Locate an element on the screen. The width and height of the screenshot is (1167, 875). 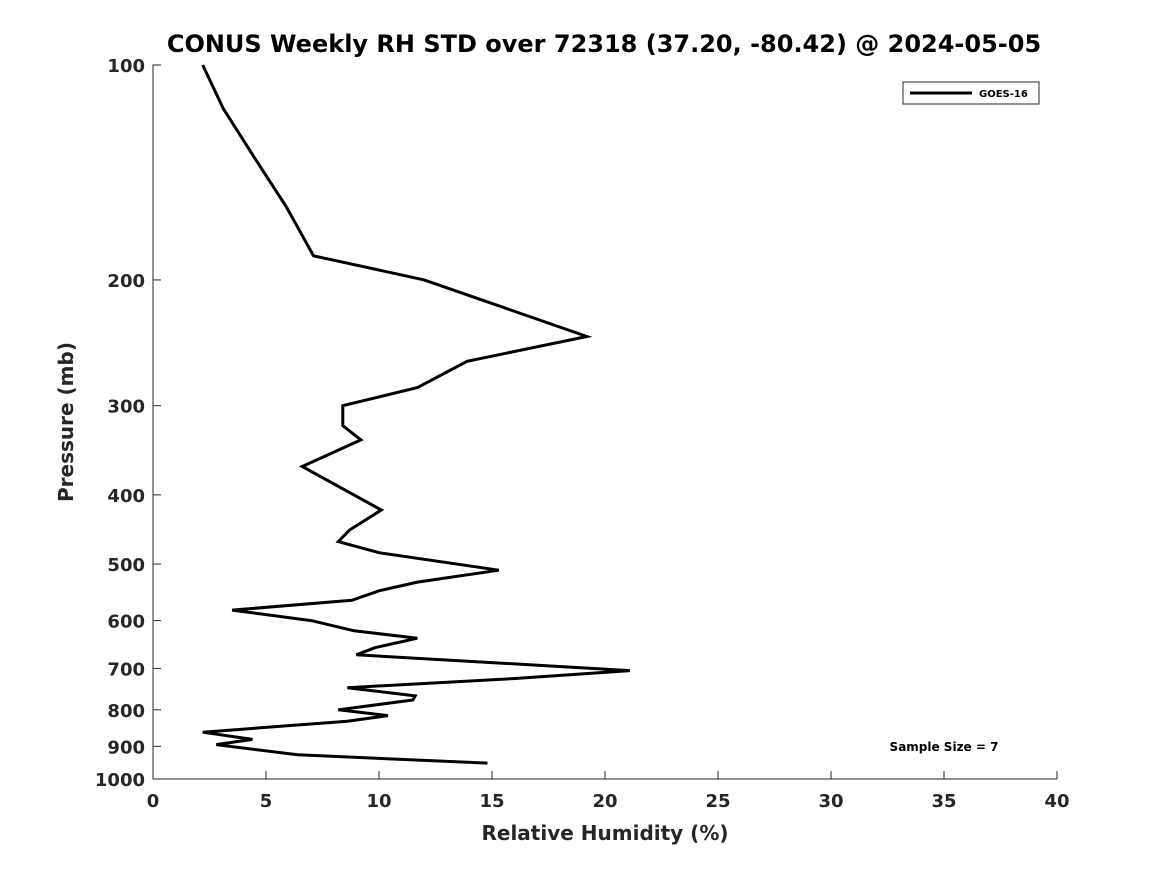
y-tick-label: 800 is located at coordinates (126, 711).